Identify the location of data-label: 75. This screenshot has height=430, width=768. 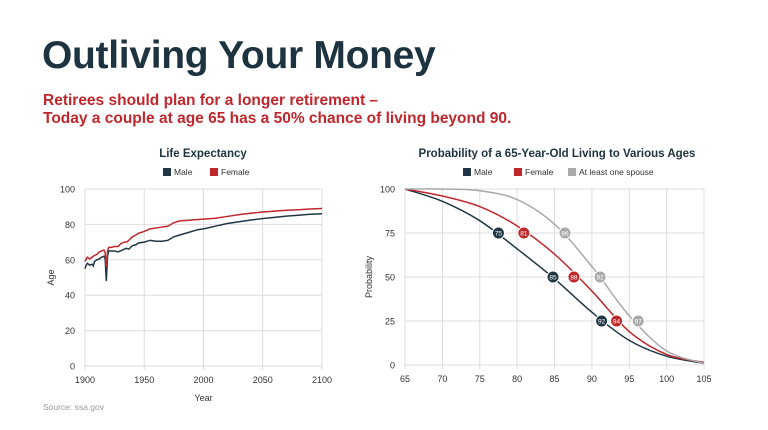
(499, 234).